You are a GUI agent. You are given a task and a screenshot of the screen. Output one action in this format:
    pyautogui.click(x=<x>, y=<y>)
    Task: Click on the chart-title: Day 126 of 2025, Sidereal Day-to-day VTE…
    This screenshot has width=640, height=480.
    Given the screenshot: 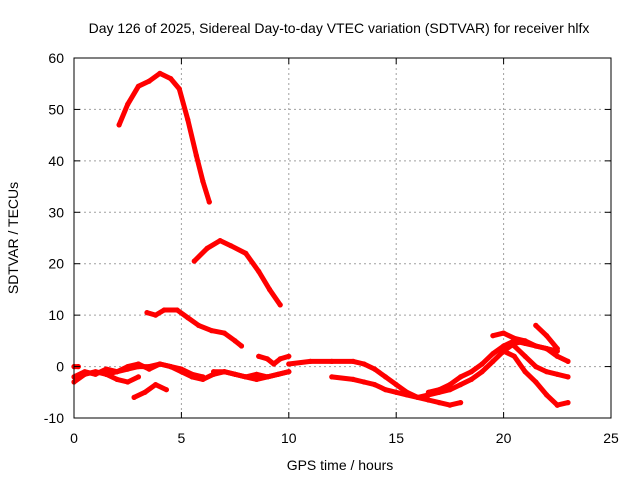 What is the action you would take?
    pyautogui.click(x=339, y=28)
    